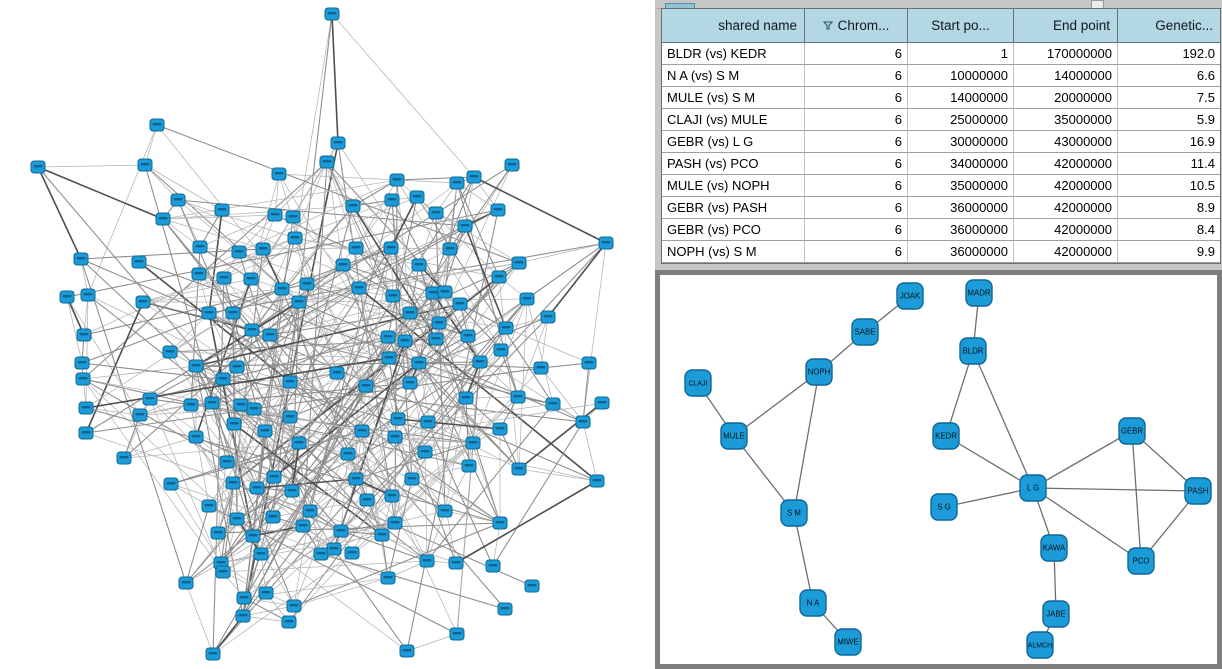  Describe the element at coordinates (819, 372) in the screenshot. I see `network-node: NOPH` at that location.